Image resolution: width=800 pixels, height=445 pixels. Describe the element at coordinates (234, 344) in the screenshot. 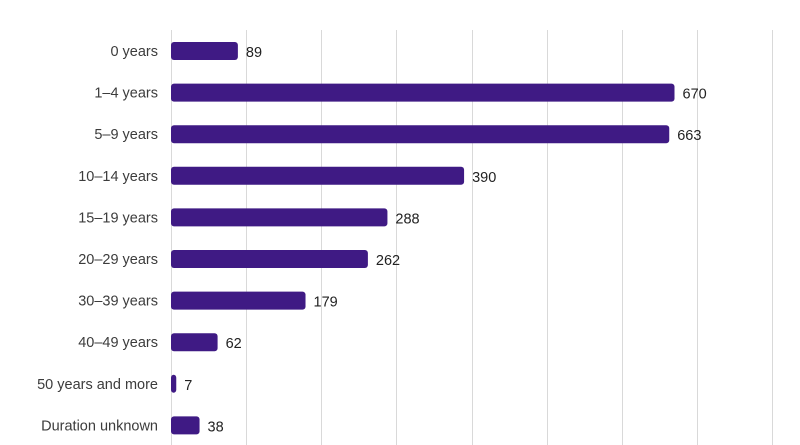

I see `value-label-7: 62` at that location.